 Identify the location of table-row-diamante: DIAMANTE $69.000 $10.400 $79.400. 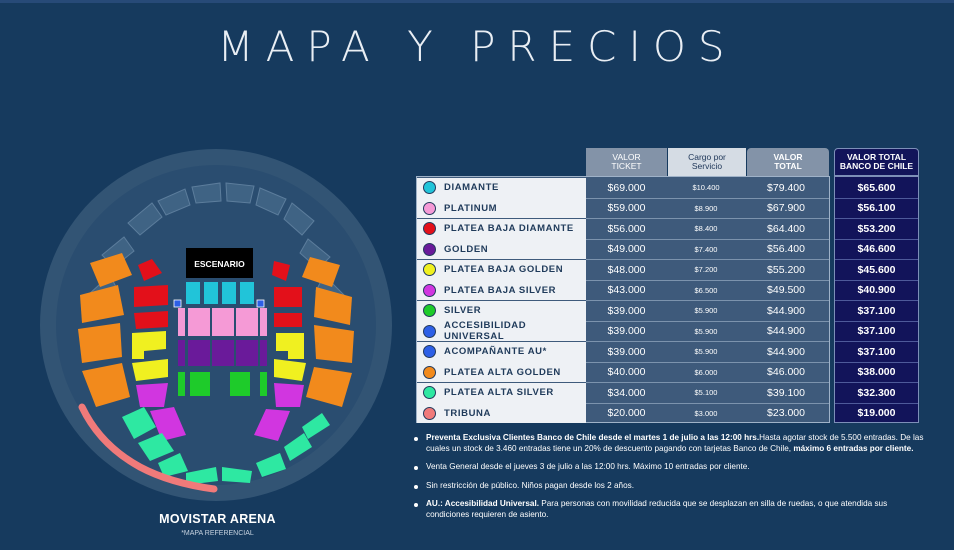
(623, 187).